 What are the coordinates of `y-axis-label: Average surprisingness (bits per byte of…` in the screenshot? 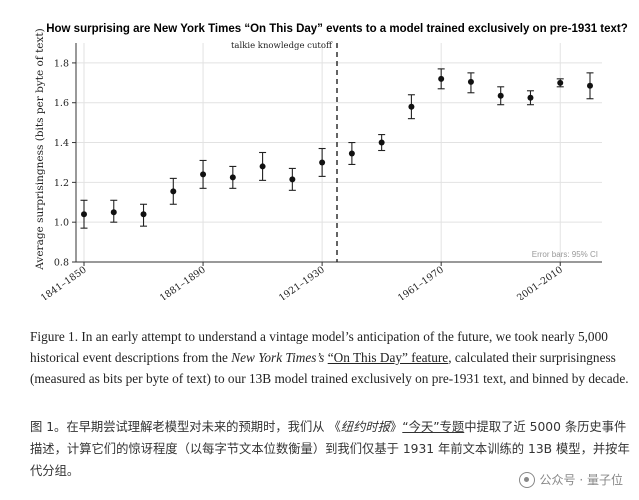 It's located at (40, 149).